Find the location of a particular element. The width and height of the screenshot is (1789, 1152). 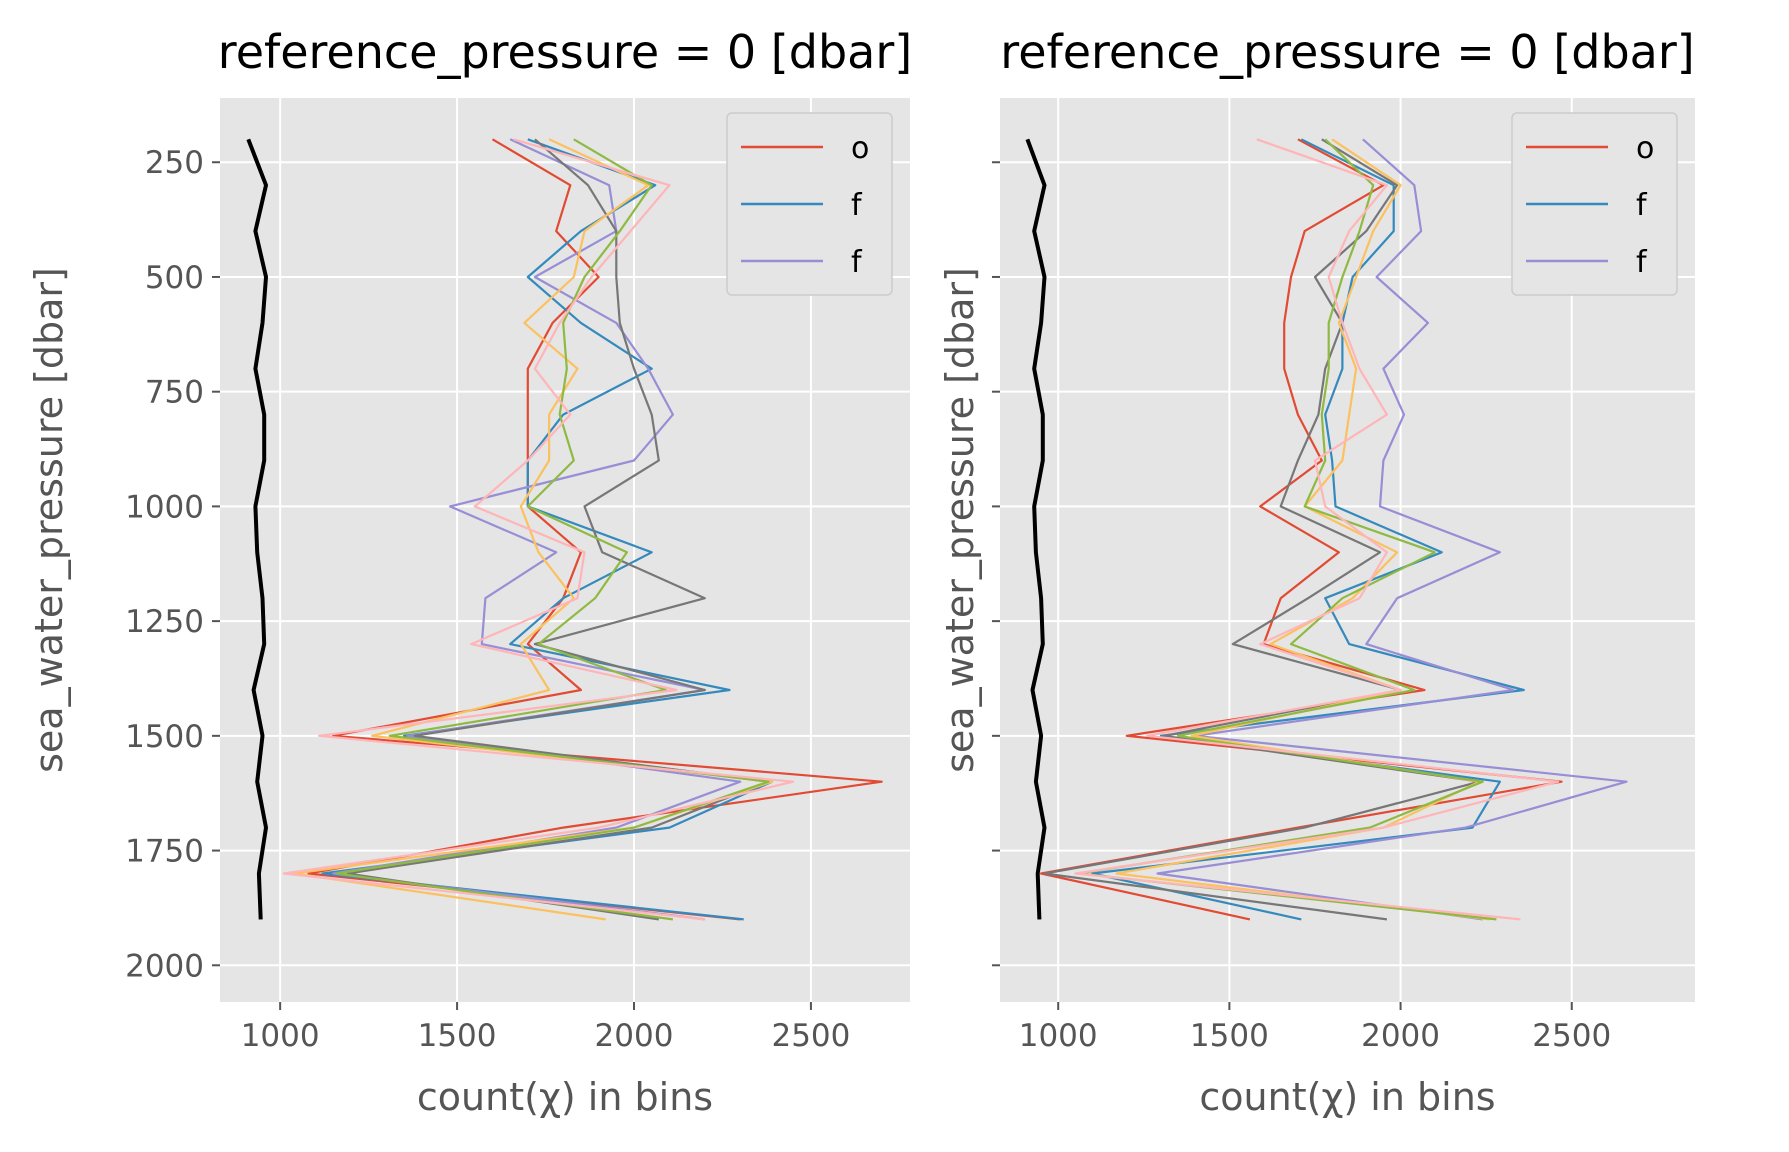

y-tick-label: 1000 is located at coordinates (164, 507).